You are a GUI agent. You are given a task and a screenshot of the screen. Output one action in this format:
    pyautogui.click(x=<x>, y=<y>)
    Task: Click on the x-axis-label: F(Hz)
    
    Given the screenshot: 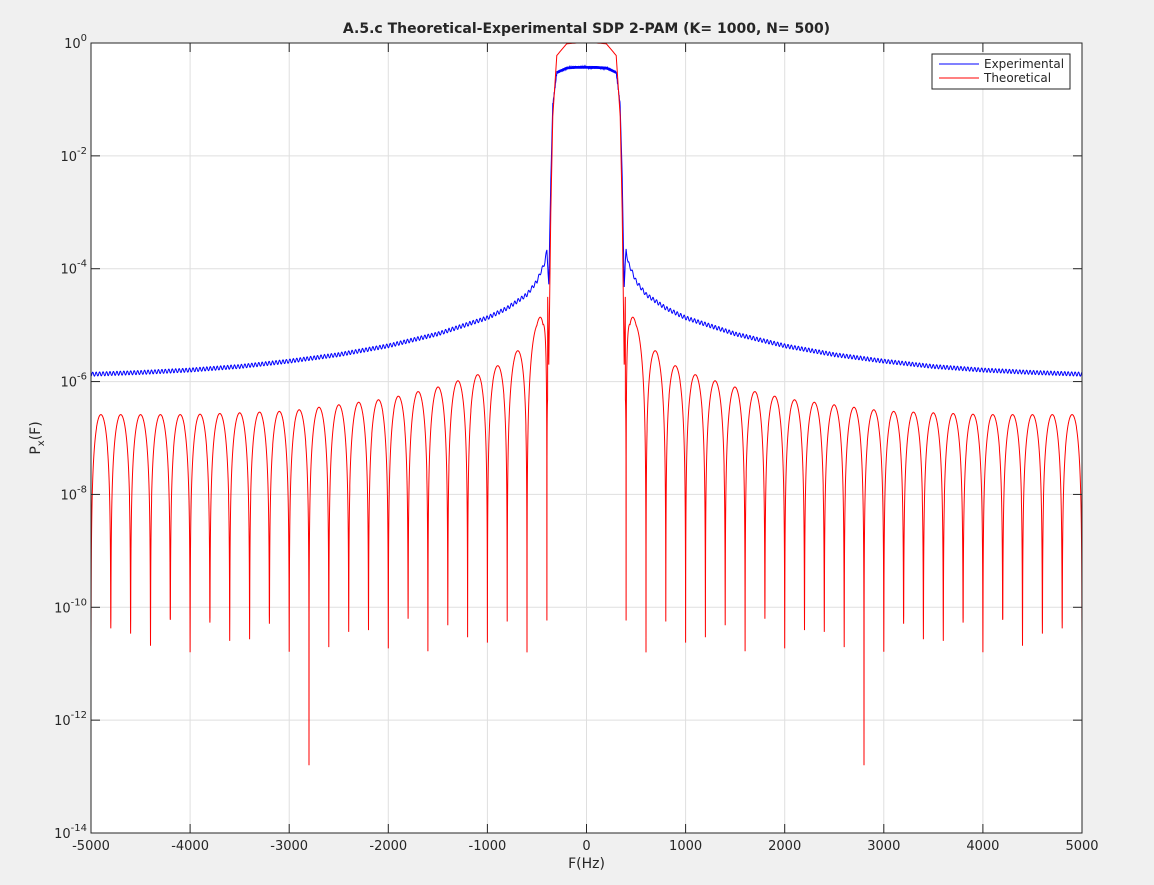 What is the action you would take?
    pyautogui.click(x=586, y=864)
    